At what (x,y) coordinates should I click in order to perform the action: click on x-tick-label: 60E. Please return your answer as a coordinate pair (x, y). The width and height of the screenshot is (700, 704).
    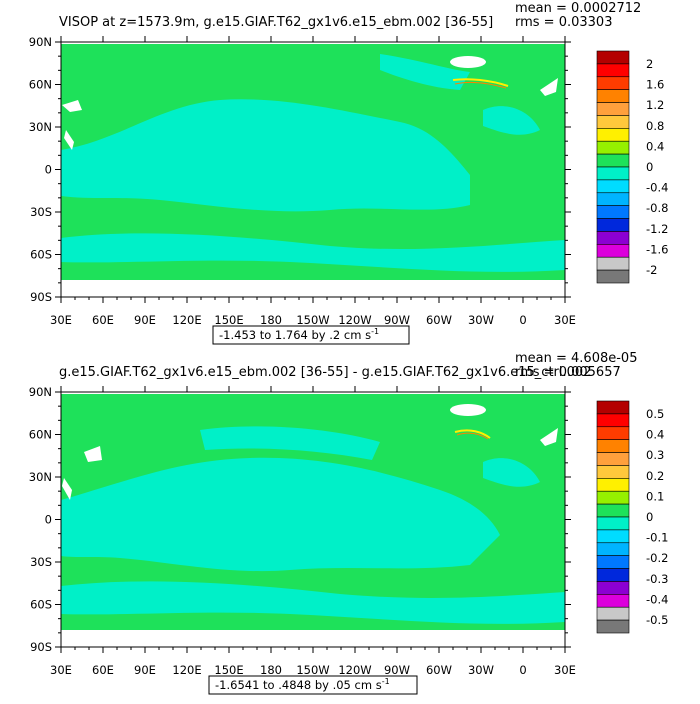
    Looking at the image, I should click on (103, 320).